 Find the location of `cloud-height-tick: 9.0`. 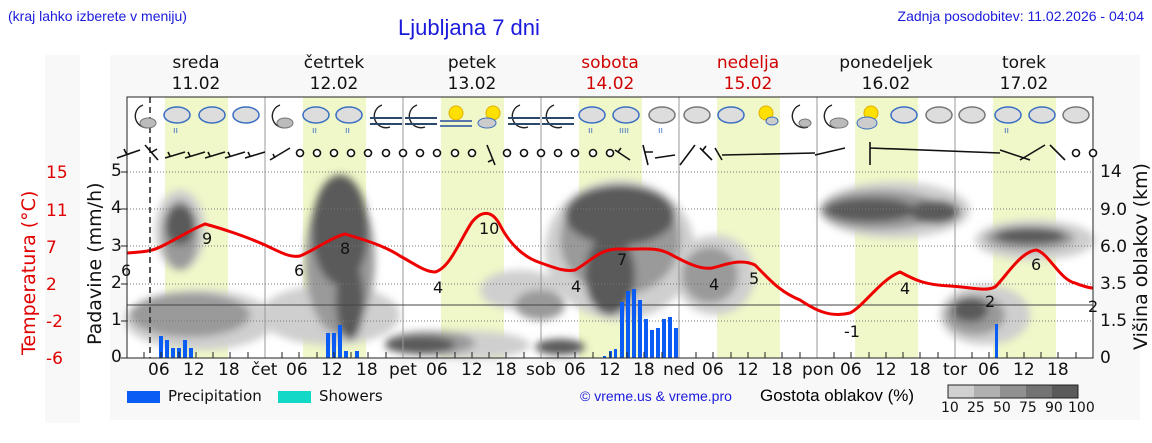

cloud-height-tick: 9.0 is located at coordinates (1114, 210).